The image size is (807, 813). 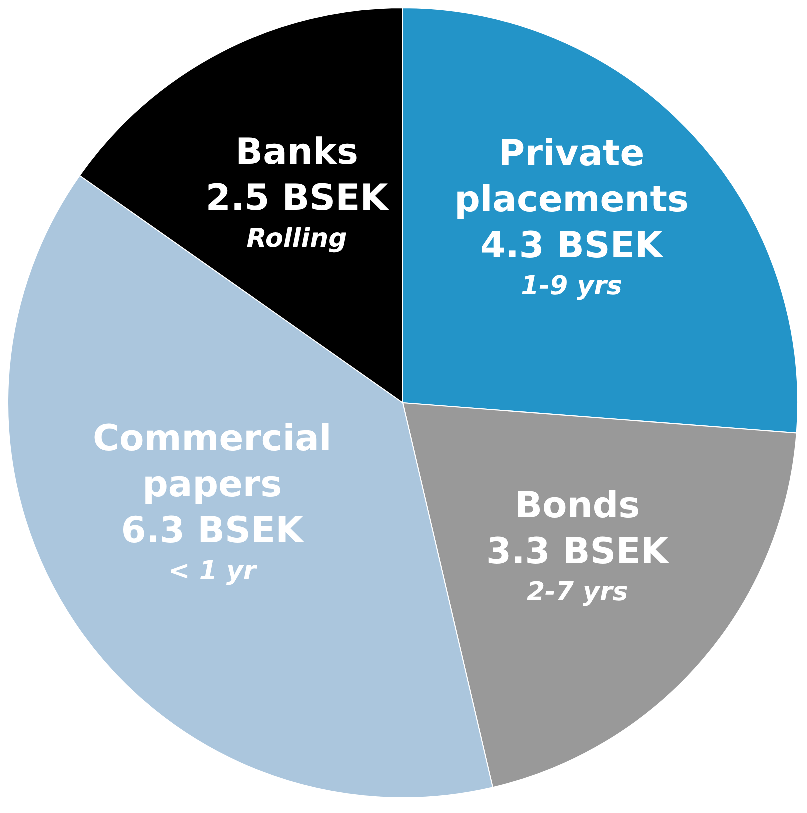 I want to click on category-label: Private placements, so click(x=571, y=177).